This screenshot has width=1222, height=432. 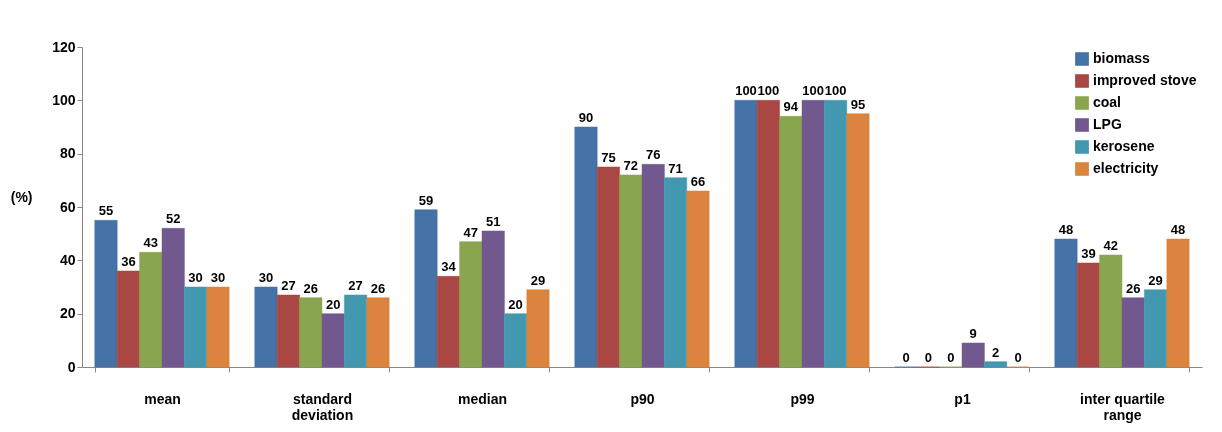 I want to click on data-label: 94, so click(x=791, y=107).